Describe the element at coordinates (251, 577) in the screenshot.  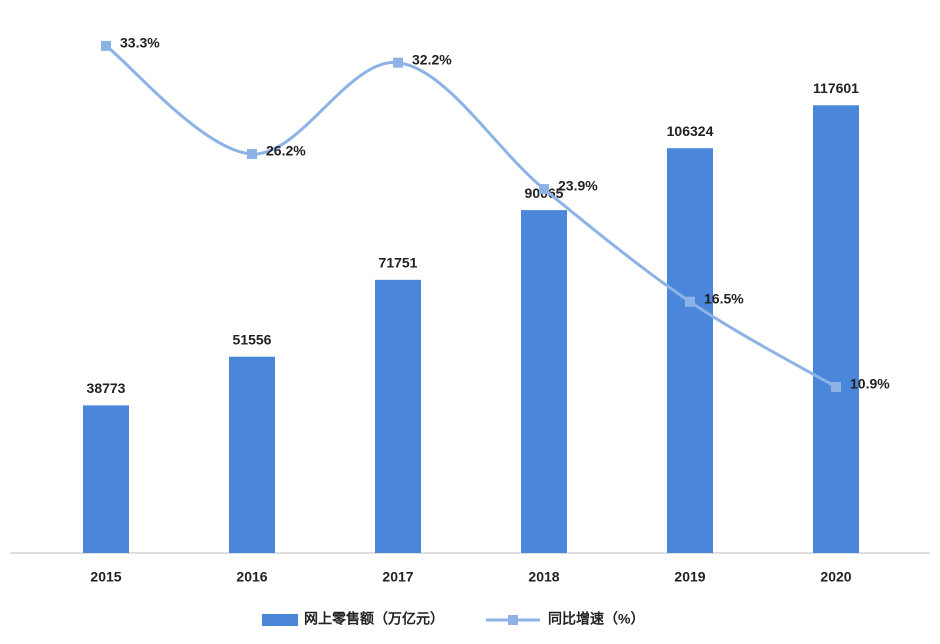
I see `x-tick-label: 2016` at that location.